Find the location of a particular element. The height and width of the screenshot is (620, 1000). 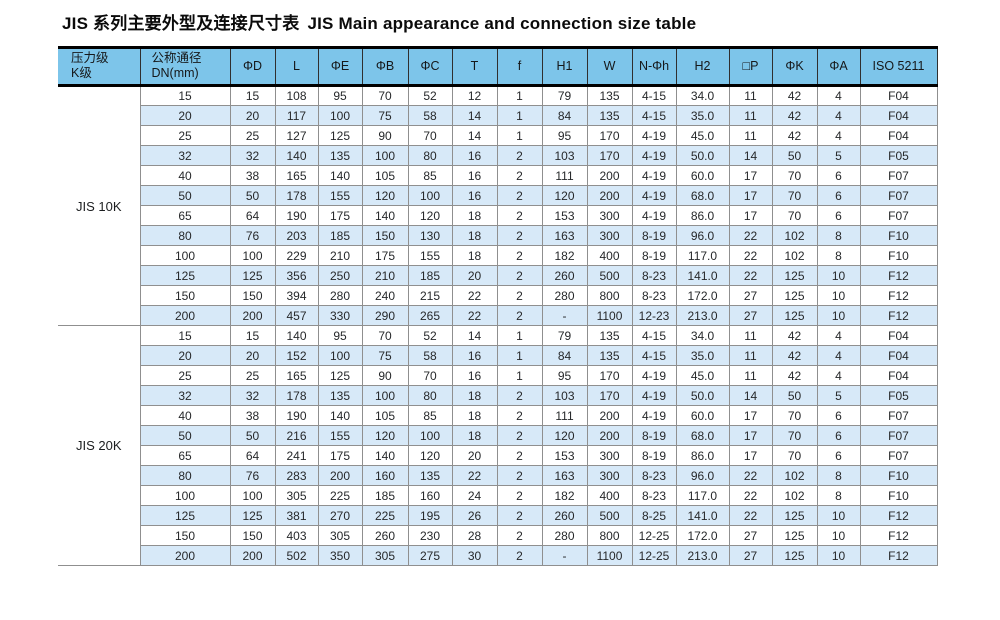

table-cell: 65 is located at coordinates (185, 455).